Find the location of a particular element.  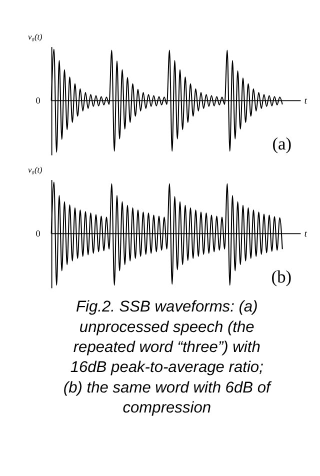

annotation: (a) is located at coordinates (282, 143).